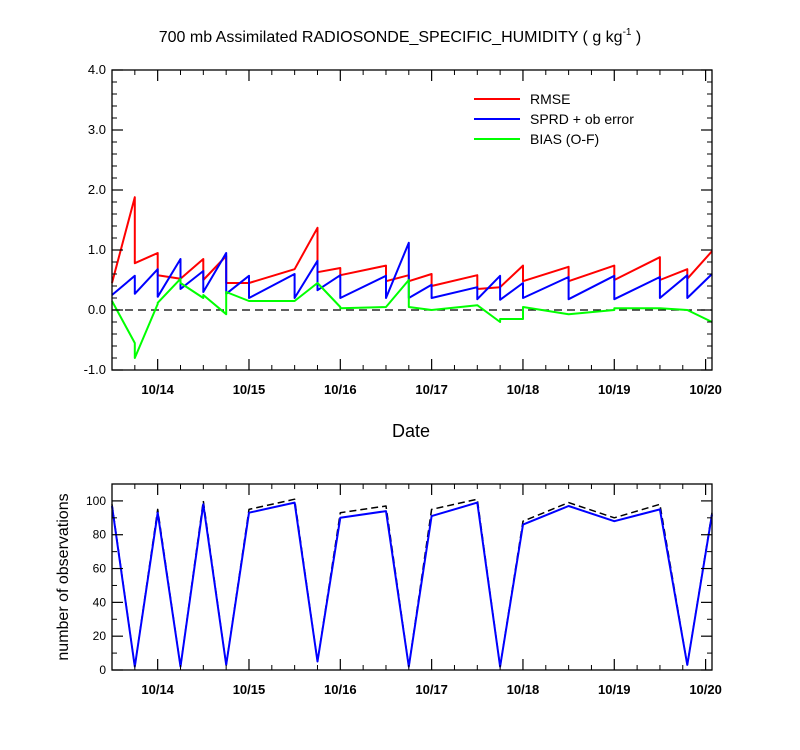 The height and width of the screenshot is (750, 800). What do you see at coordinates (411, 431) in the screenshot?
I see `x-axis-label: Date` at bounding box center [411, 431].